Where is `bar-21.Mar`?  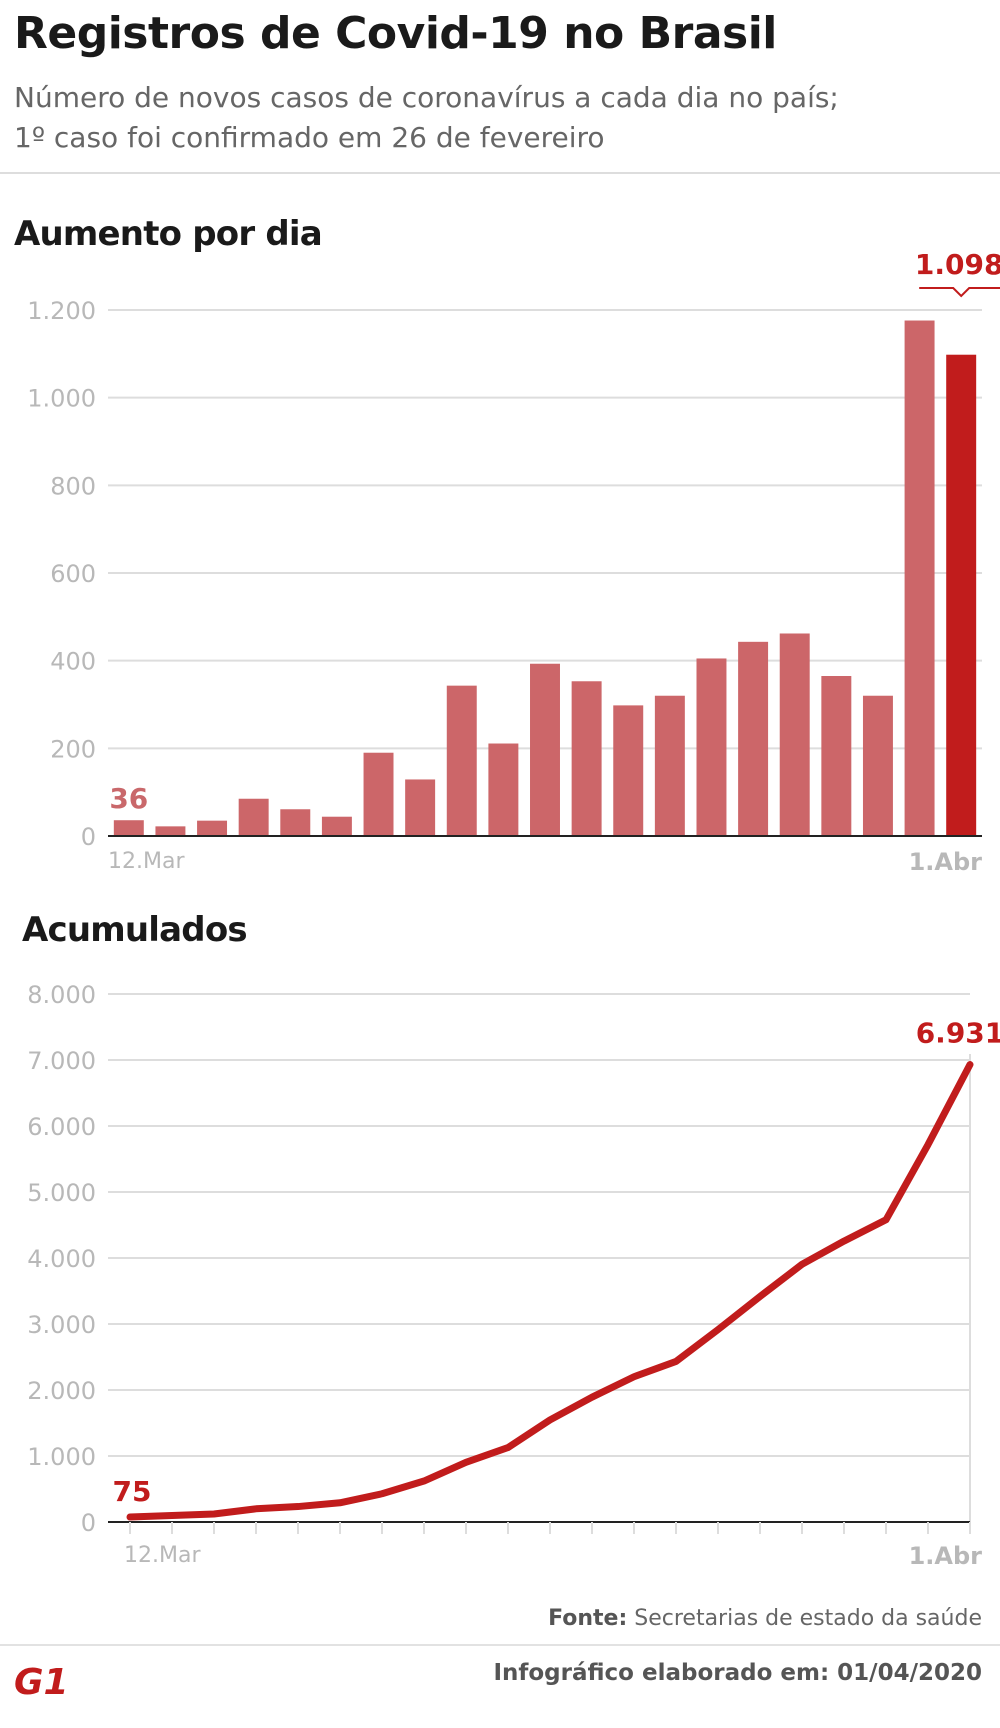 bar-21.Mar is located at coordinates (503, 789).